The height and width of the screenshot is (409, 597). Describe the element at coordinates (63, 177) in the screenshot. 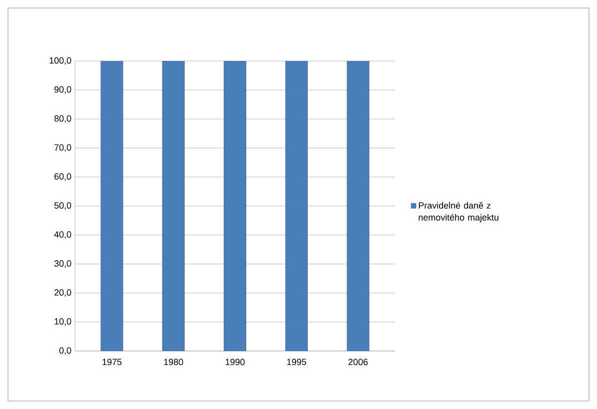

I see `y-tick-label: 60,0` at that location.